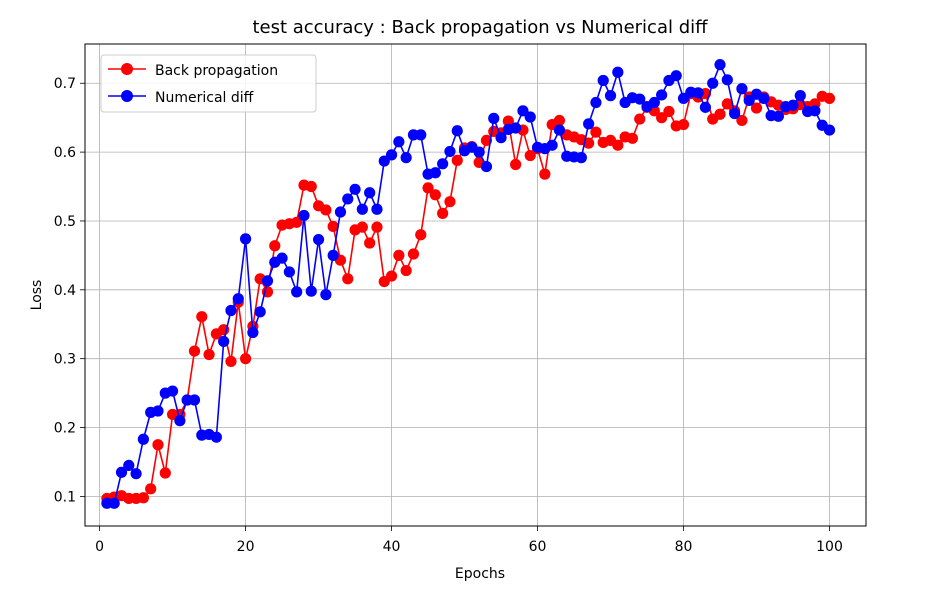 This screenshot has height=590, width=952. What do you see at coordinates (392, 547) in the screenshot?
I see `x-tick-label: 40` at bounding box center [392, 547].